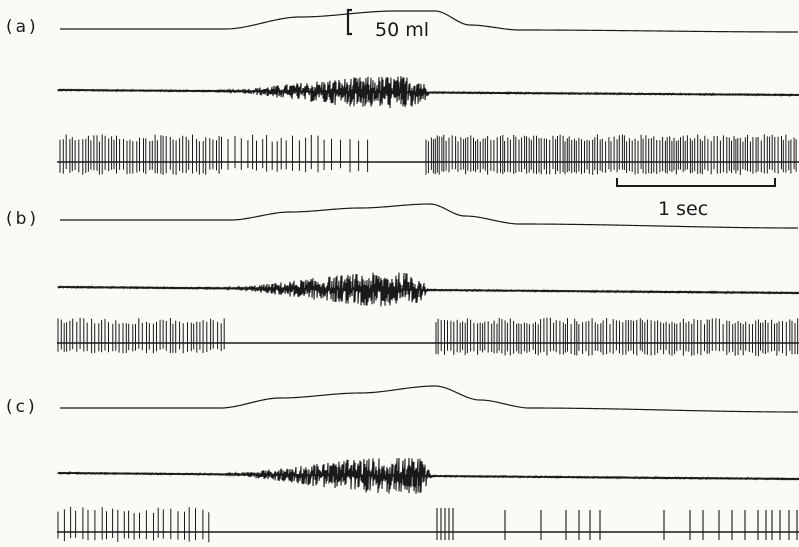 Image resolution: width=799 pixels, height=547 pixels. I want to click on spike-train-a-spikes, so click(428, 154).